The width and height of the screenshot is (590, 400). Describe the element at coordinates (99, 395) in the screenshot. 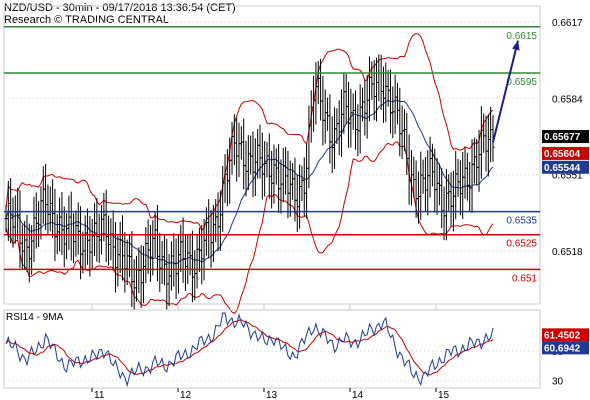

I see `x-tick-label: 11` at that location.